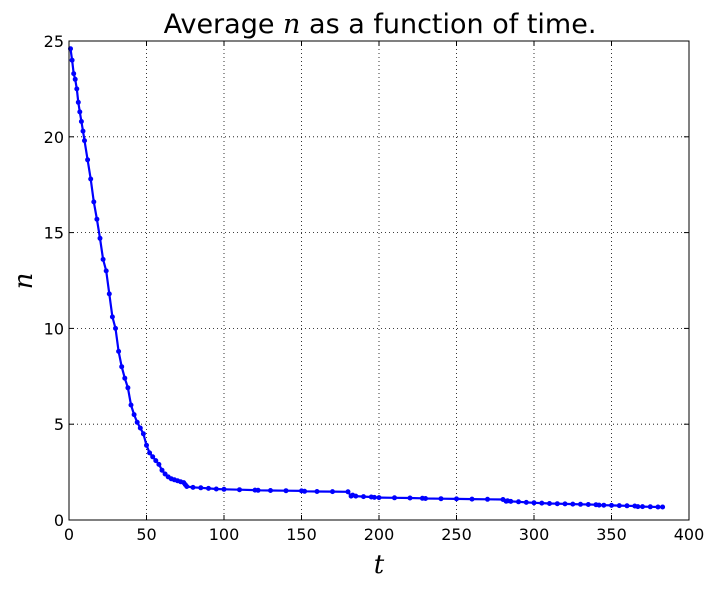 The image size is (714, 593). I want to click on x-tick-label: 0, so click(69, 534).